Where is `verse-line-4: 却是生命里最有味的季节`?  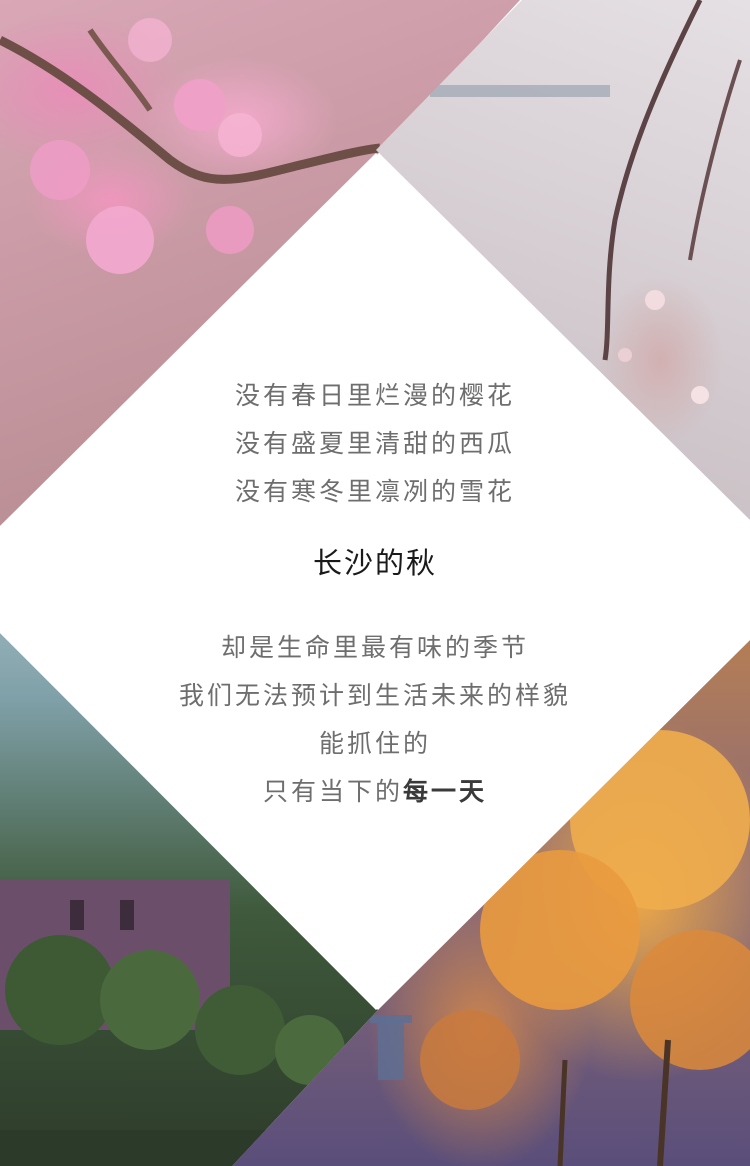 verse-line-4: 却是生命里最有味的季节 is located at coordinates (374, 647).